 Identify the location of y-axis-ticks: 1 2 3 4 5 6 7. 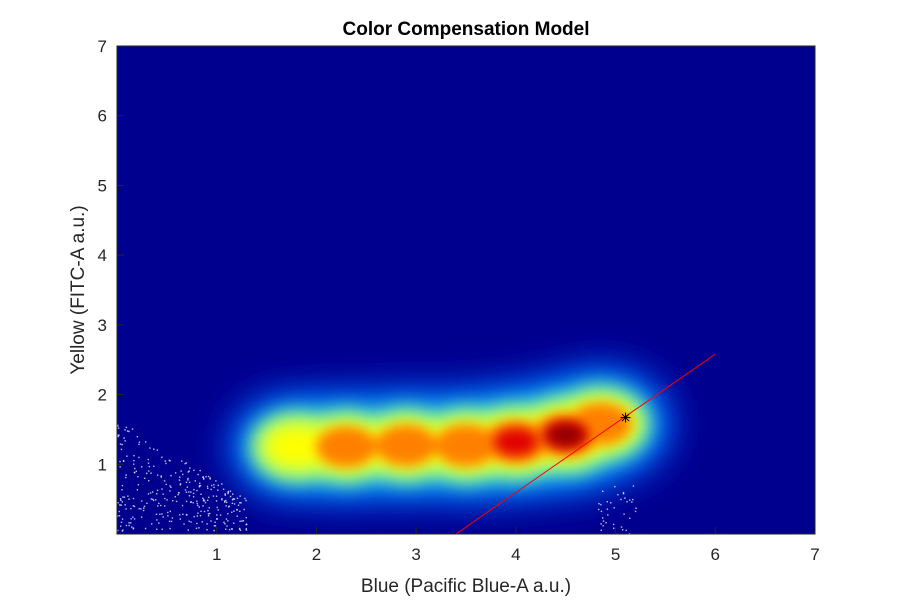
(111, 255).